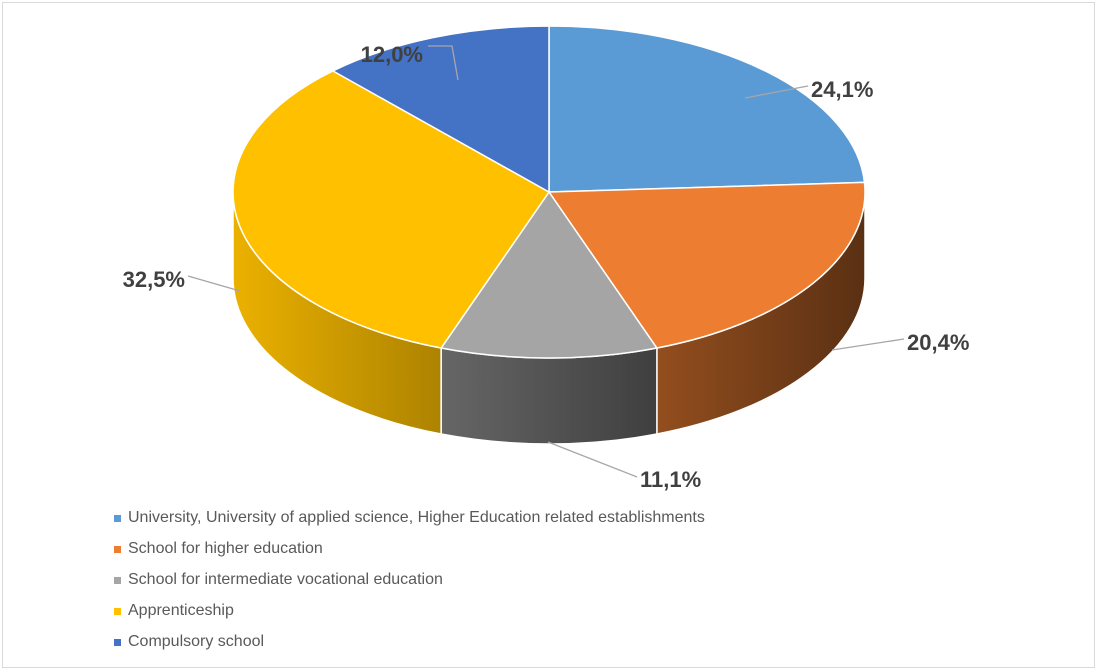 Image resolution: width=1099 pixels, height=672 pixels. What do you see at coordinates (154, 279) in the screenshot?
I see `data-label-3: 32,5%` at bounding box center [154, 279].